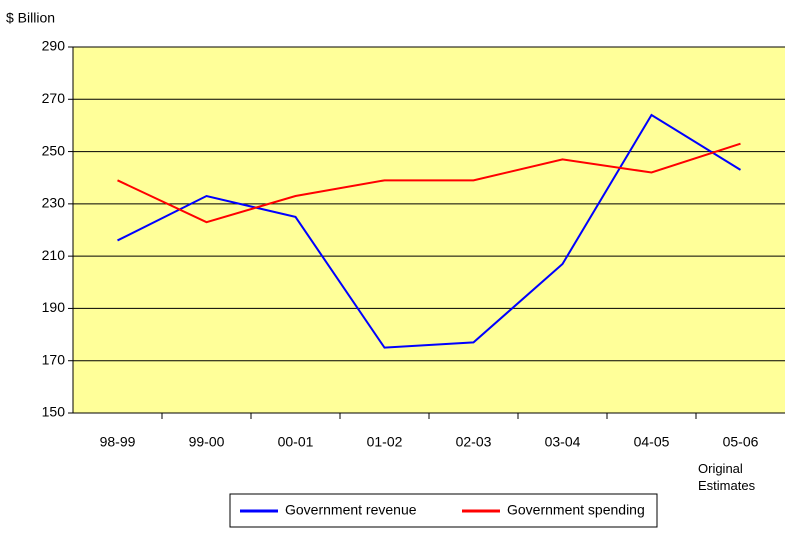 This screenshot has height=535, width=788. Describe the element at coordinates (54, 98) in the screenshot. I see `y-tick-label: 270` at that location.